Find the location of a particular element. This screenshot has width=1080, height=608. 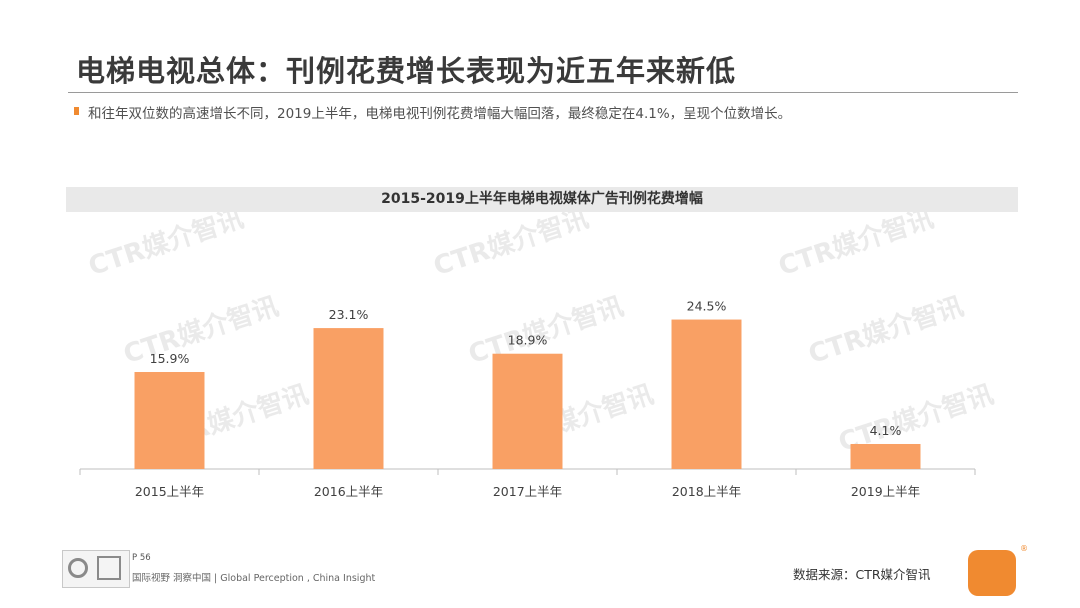

chart-title: 2015-2019上半年电梯电视媒体广告刊例花费增幅 is located at coordinates (542, 199).